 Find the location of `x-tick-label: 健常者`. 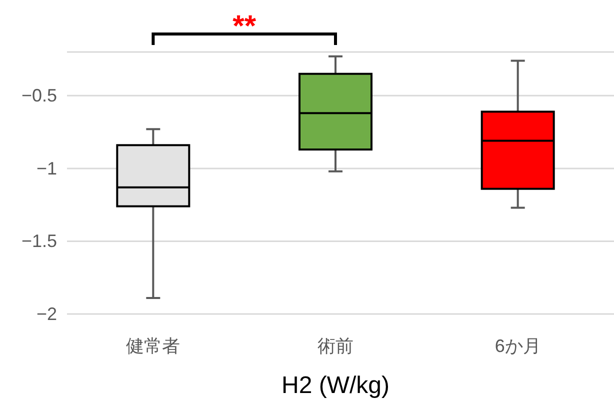

x-tick-label: 健常者 is located at coordinates (153, 346).